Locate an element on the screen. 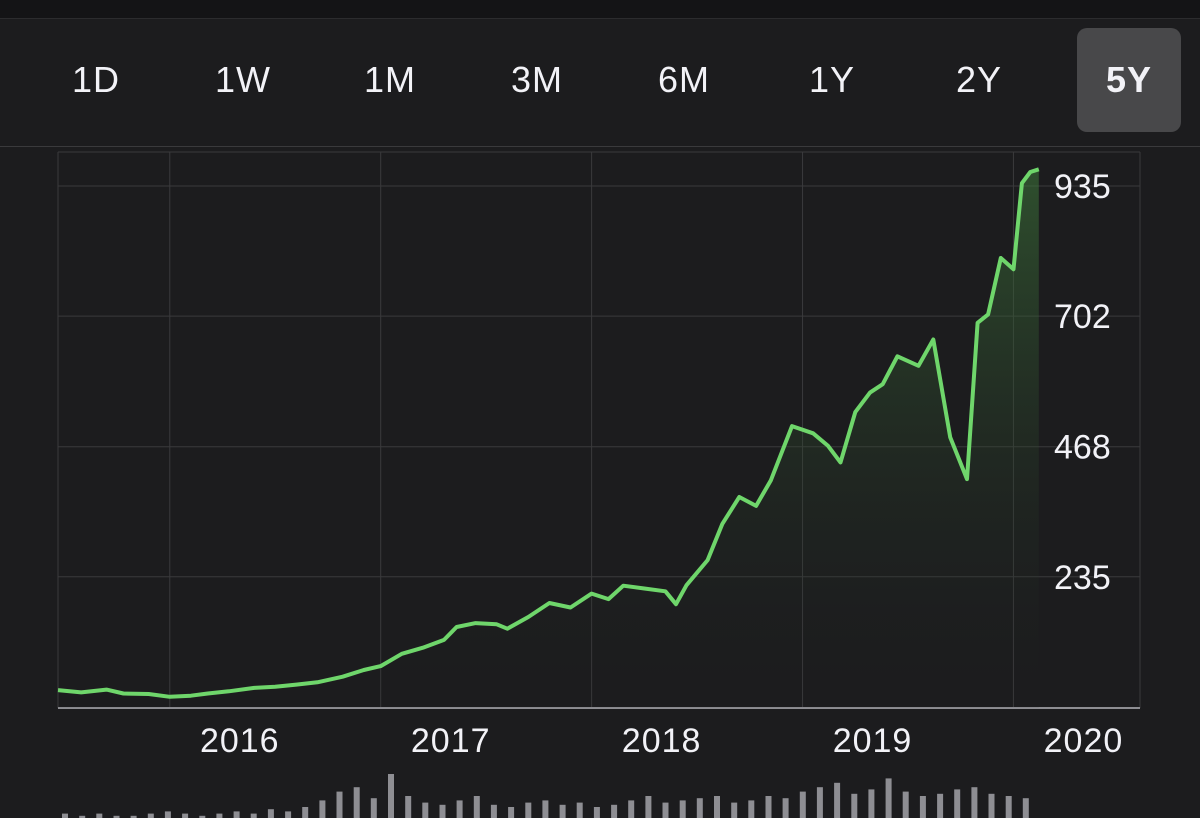 This screenshot has height=818, width=1200. x-tick-label: 2019 is located at coordinates (873, 741).